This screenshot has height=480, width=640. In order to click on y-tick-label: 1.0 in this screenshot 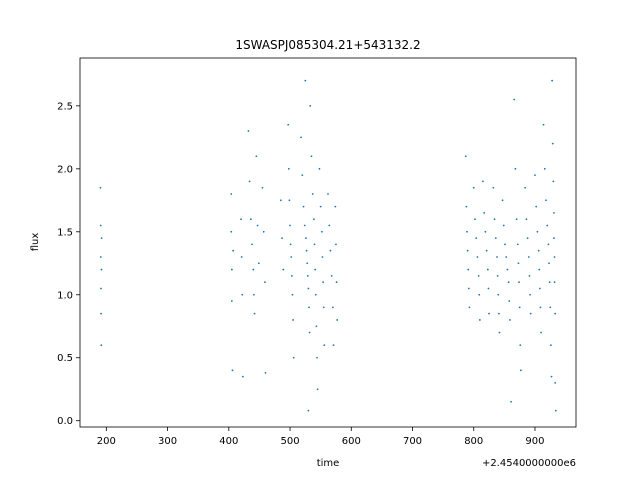, I will do `click(65, 295)`.